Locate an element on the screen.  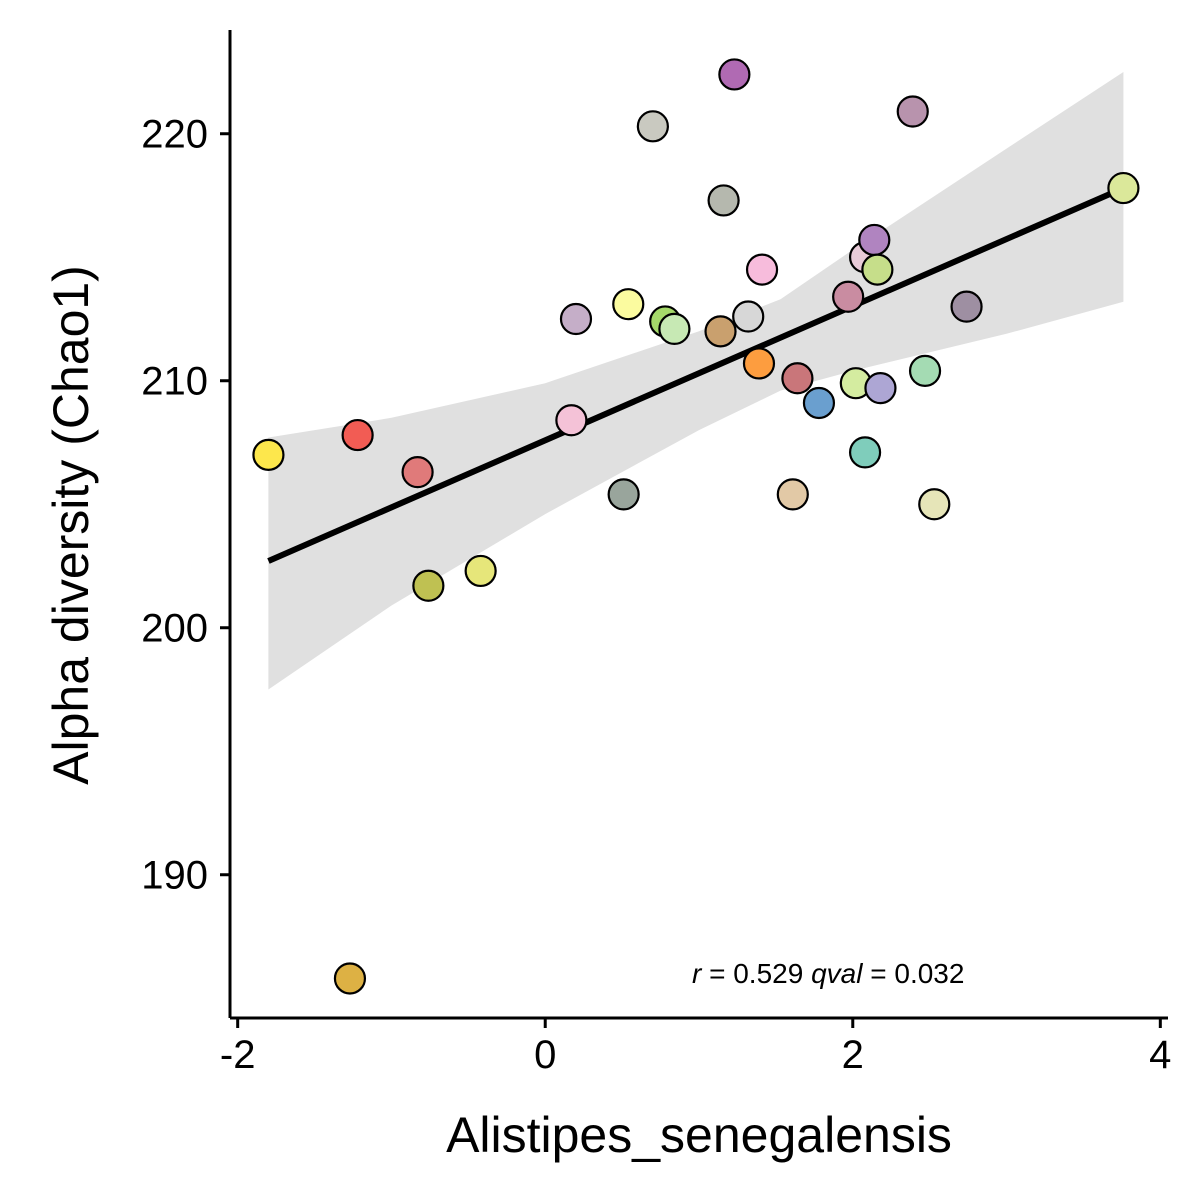
y-tick-label: 220 is located at coordinates (174, 135).